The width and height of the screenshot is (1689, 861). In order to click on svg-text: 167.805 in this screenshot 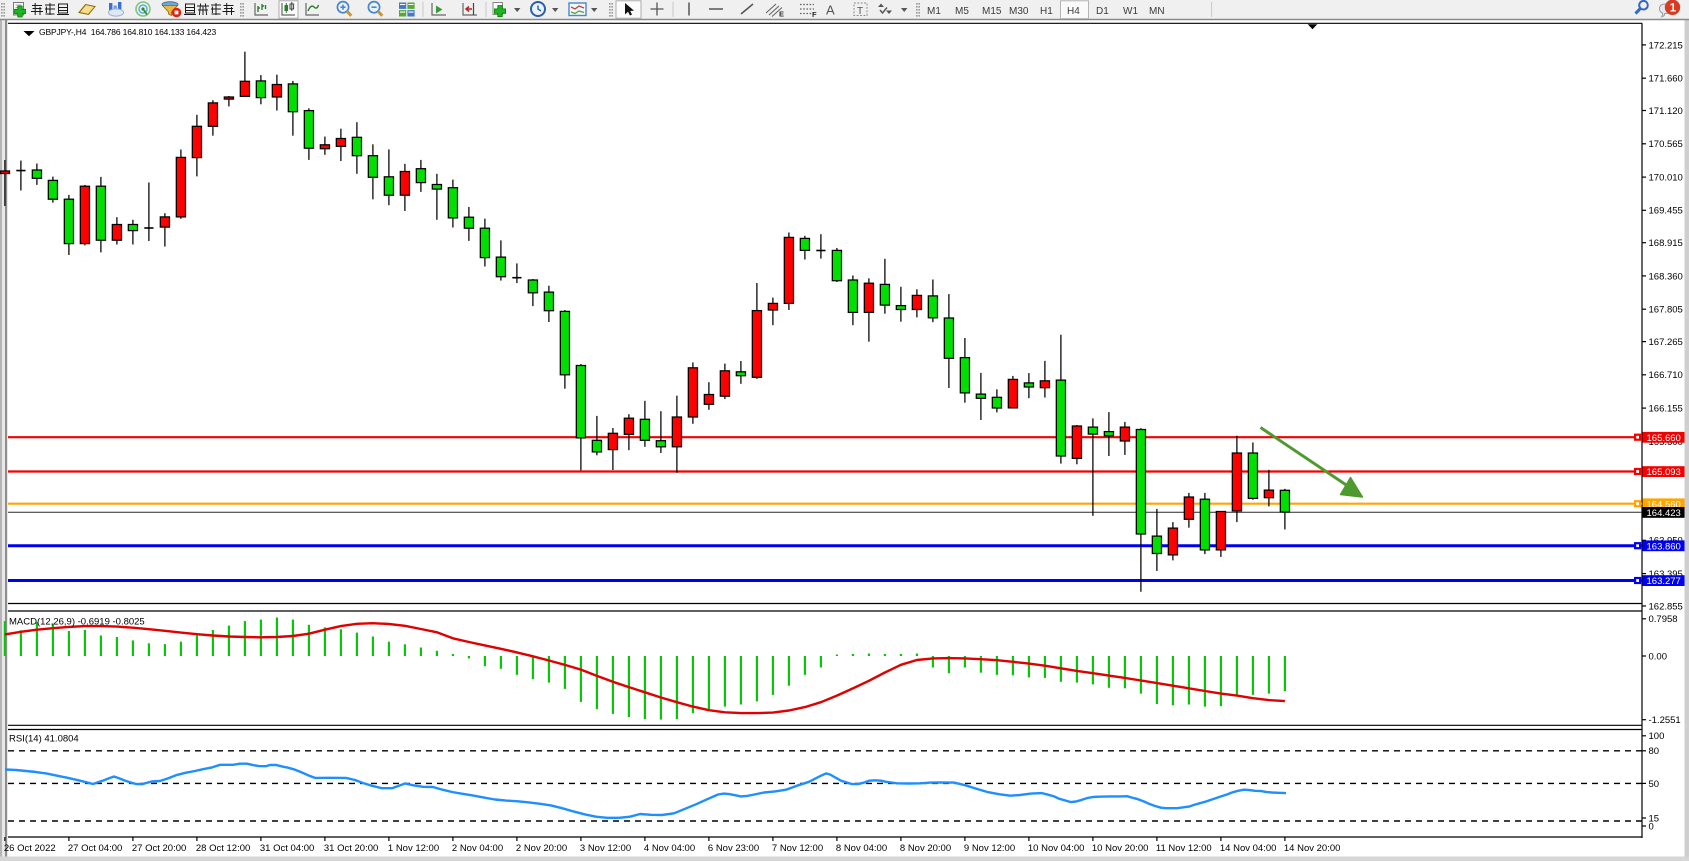, I will do `click(1666, 310)`.